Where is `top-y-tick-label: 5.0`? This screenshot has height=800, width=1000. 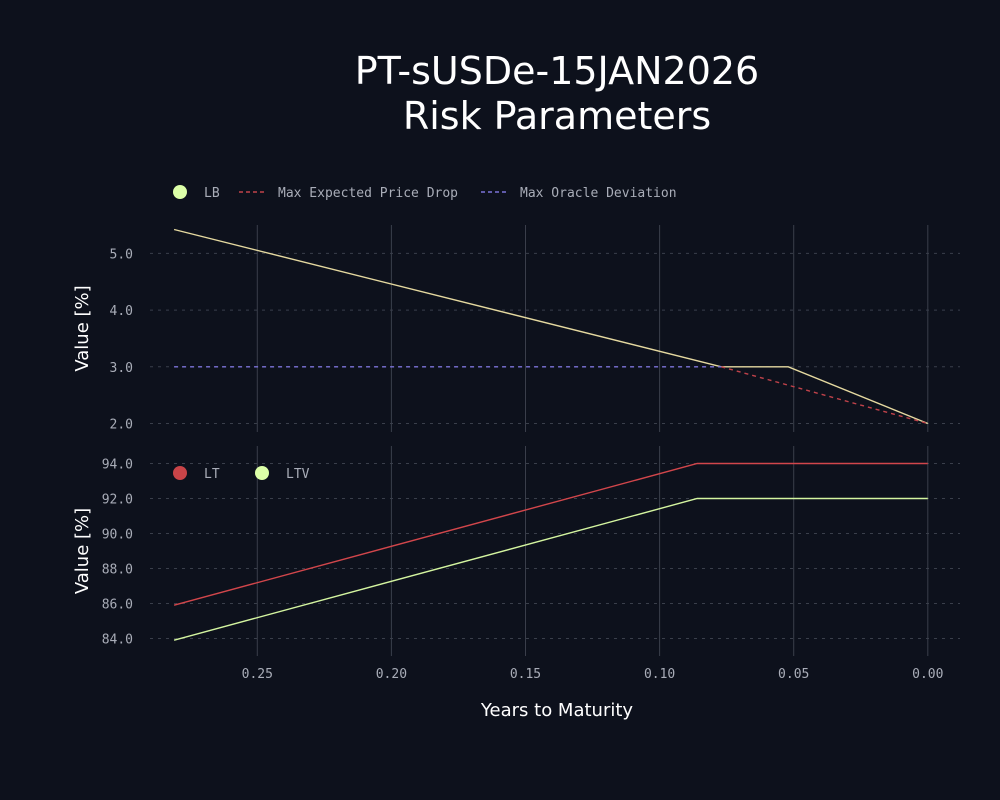
top-y-tick-label: 5.0 is located at coordinates (121, 254).